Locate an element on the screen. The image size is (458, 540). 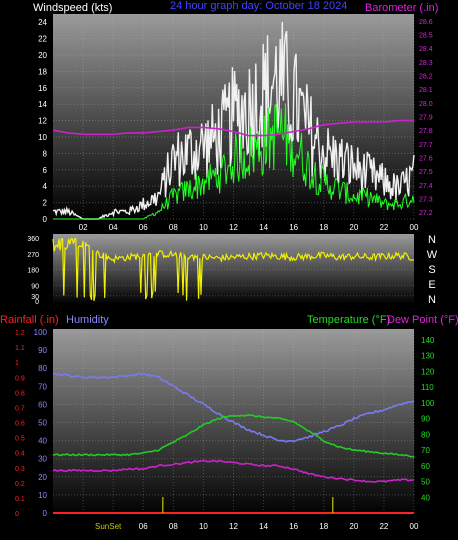
temperature-tick-label: 140 is located at coordinates (428, 340).